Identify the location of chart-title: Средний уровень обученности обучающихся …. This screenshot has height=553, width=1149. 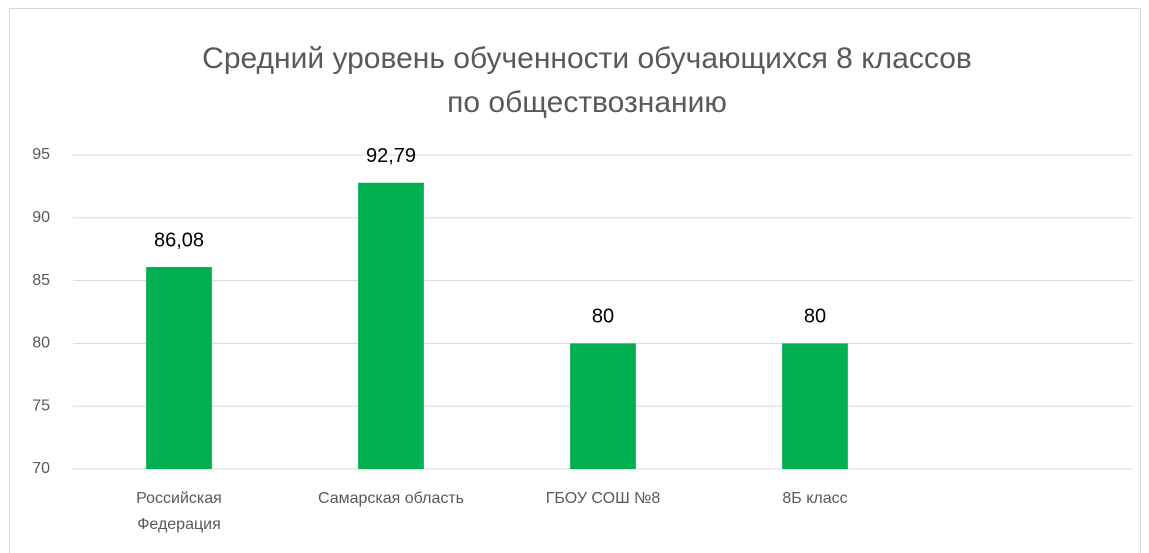
(587, 58).